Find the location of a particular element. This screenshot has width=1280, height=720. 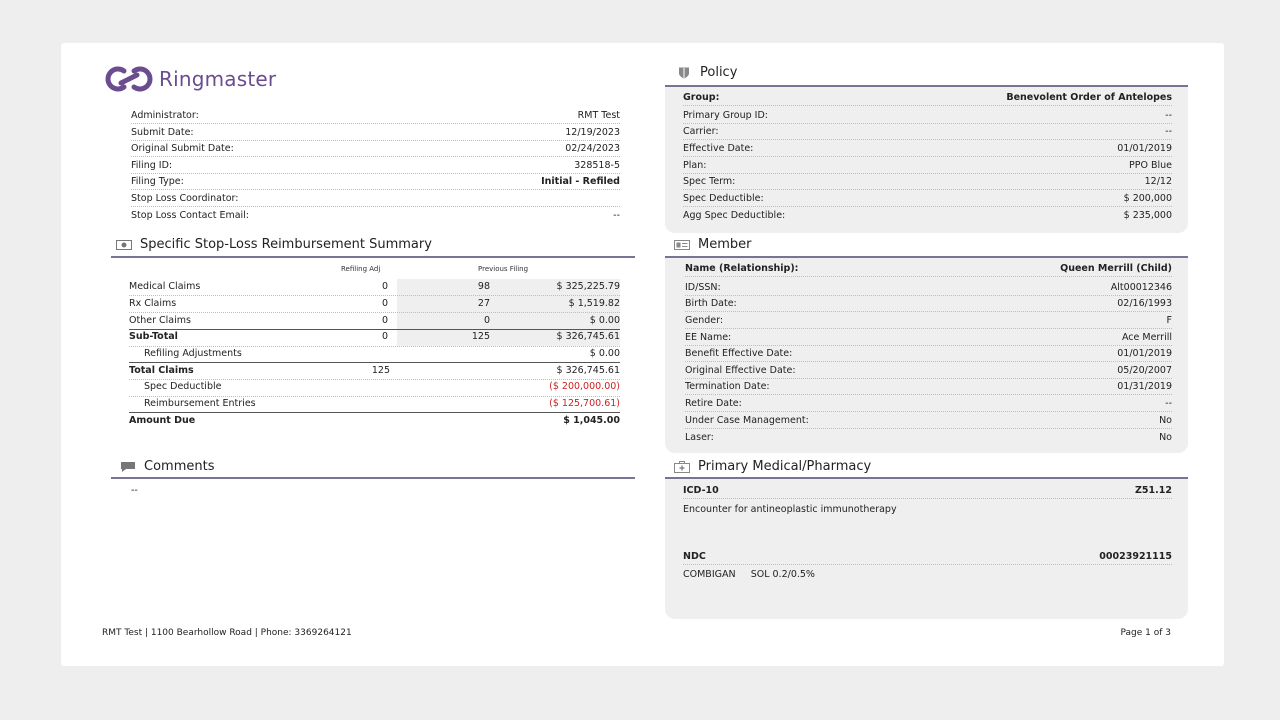

section-title-text: Specific Stop-Loss Reimbursement Summary is located at coordinates (286, 244).